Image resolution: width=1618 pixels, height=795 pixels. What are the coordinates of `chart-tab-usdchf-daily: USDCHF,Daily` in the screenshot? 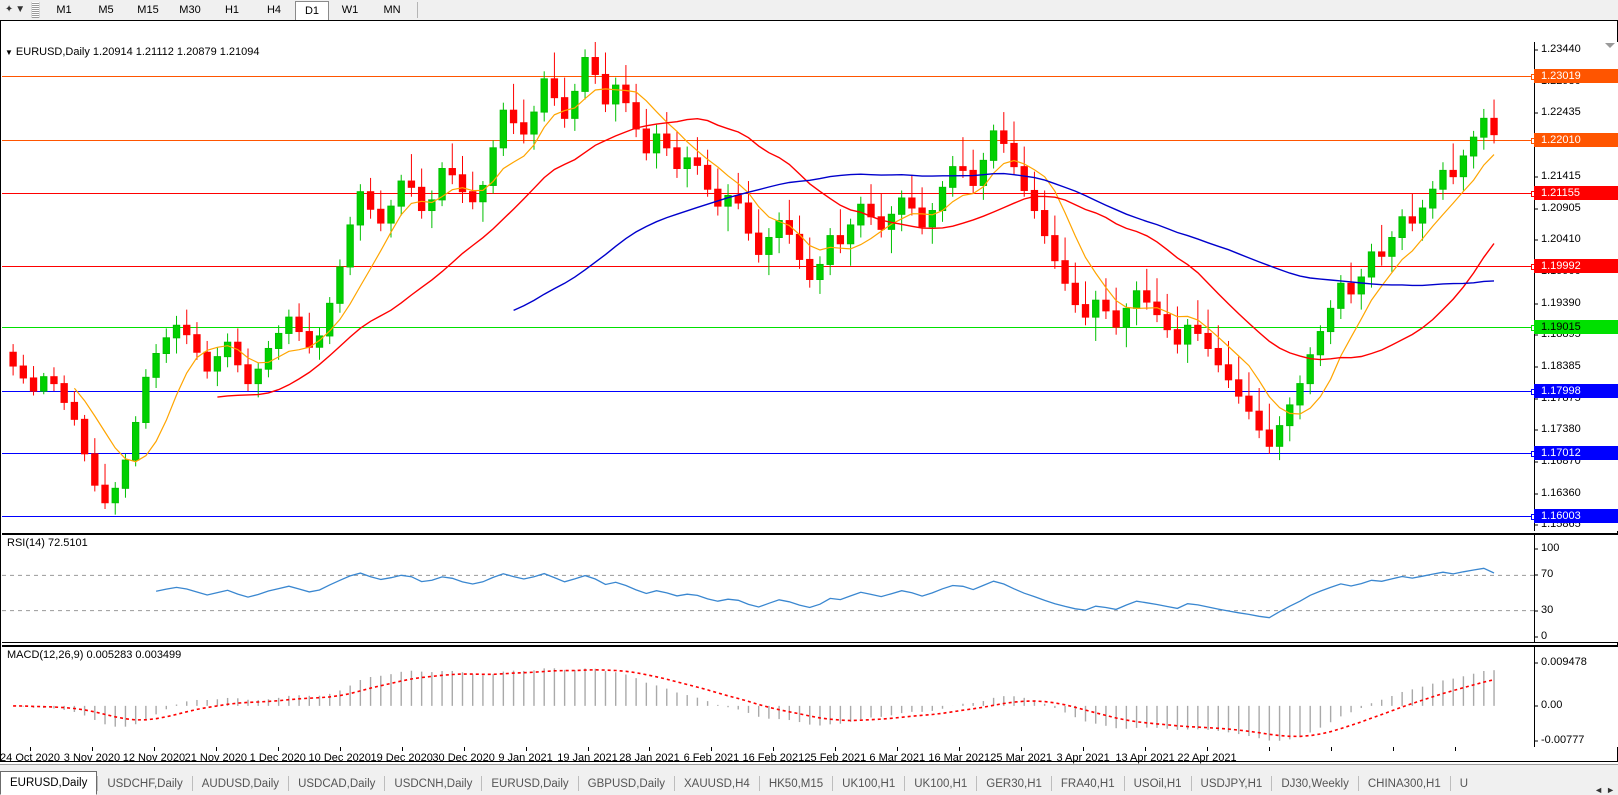 It's located at (145, 784).